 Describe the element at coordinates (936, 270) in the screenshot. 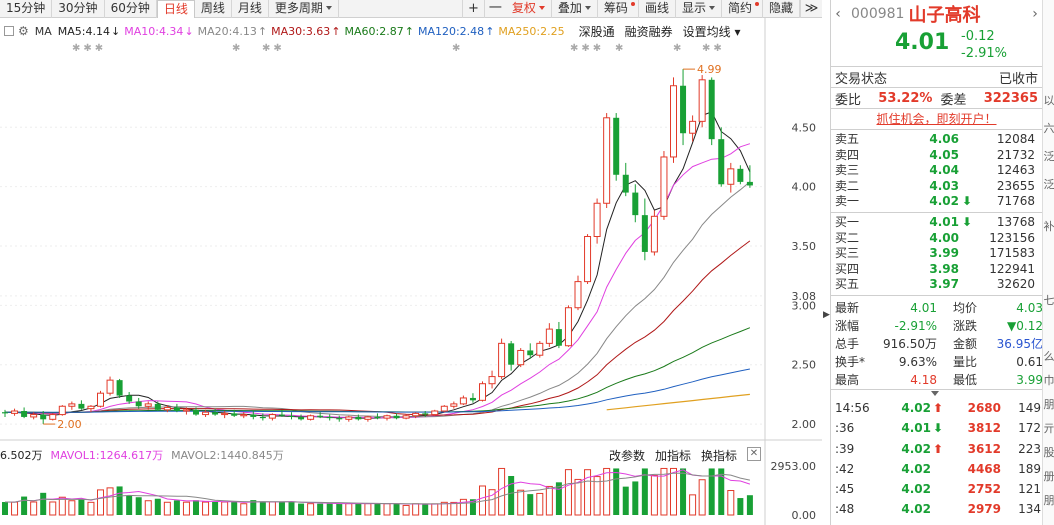

I see `bid-row: 买四 3.98 122941` at that location.